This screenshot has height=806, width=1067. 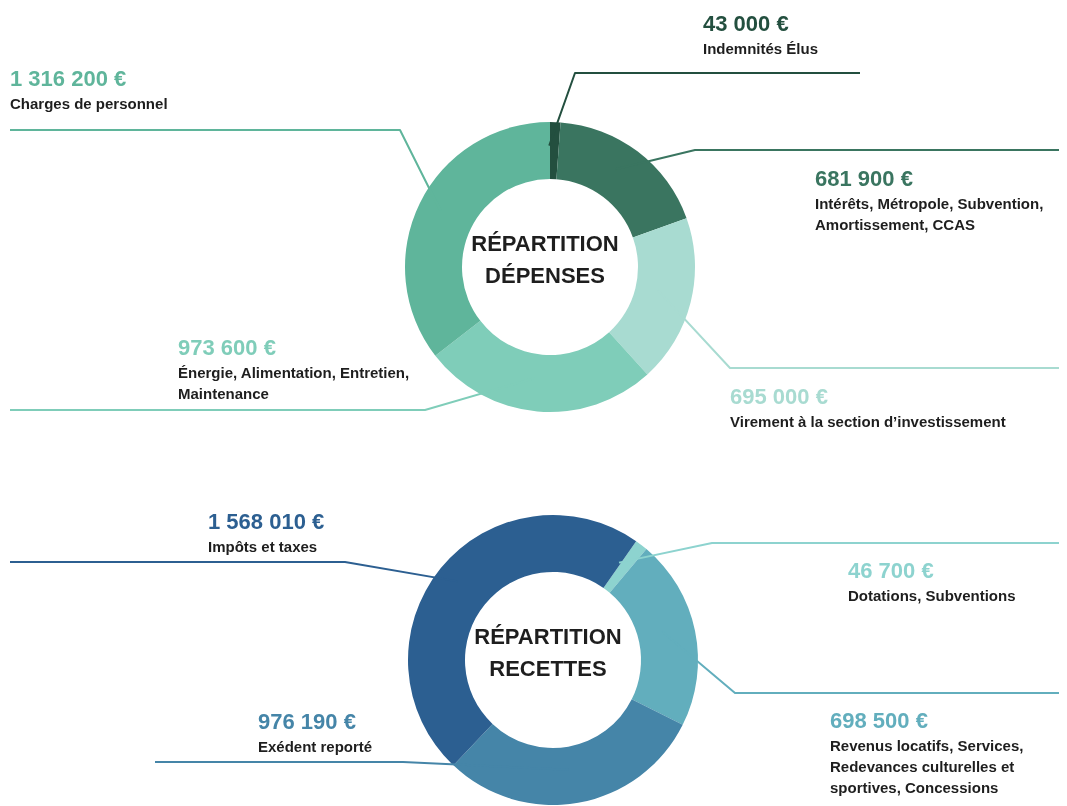 What do you see at coordinates (927, 767) in the screenshot?
I see `slice-label: Revenus locatifs, Services, Redevances culturelles et sportives, Concessions` at bounding box center [927, 767].